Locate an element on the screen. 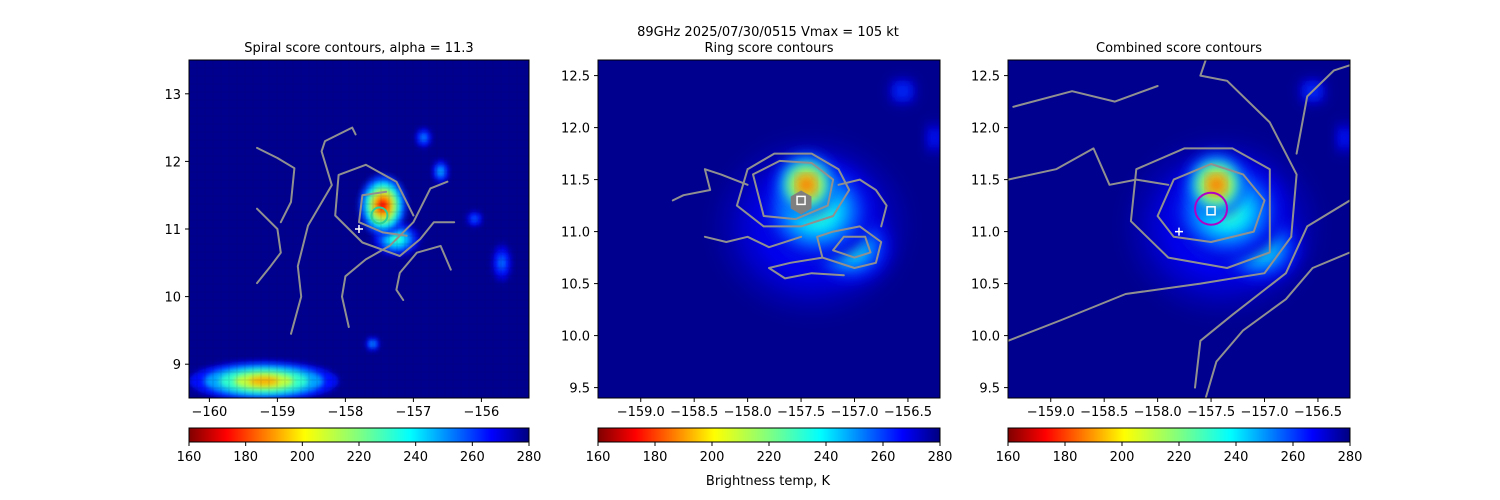 The height and width of the screenshot is (500, 1500). x-tick-label: −157 is located at coordinates (414, 412).